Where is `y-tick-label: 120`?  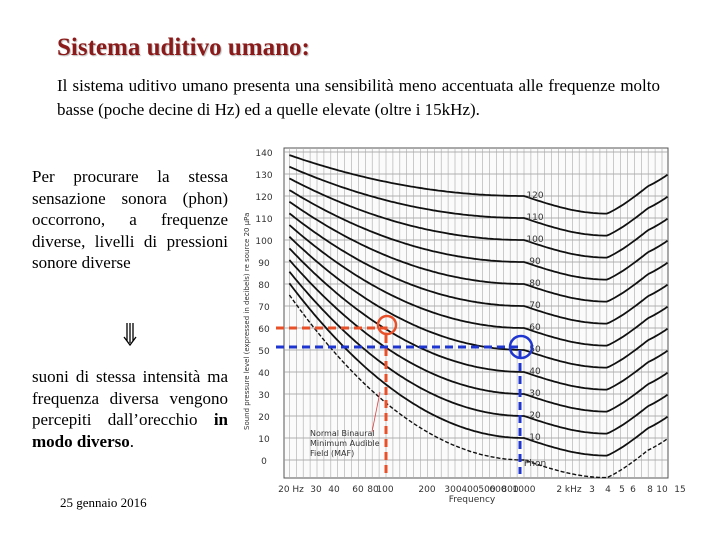 y-tick-label: 120 is located at coordinates (263, 198).